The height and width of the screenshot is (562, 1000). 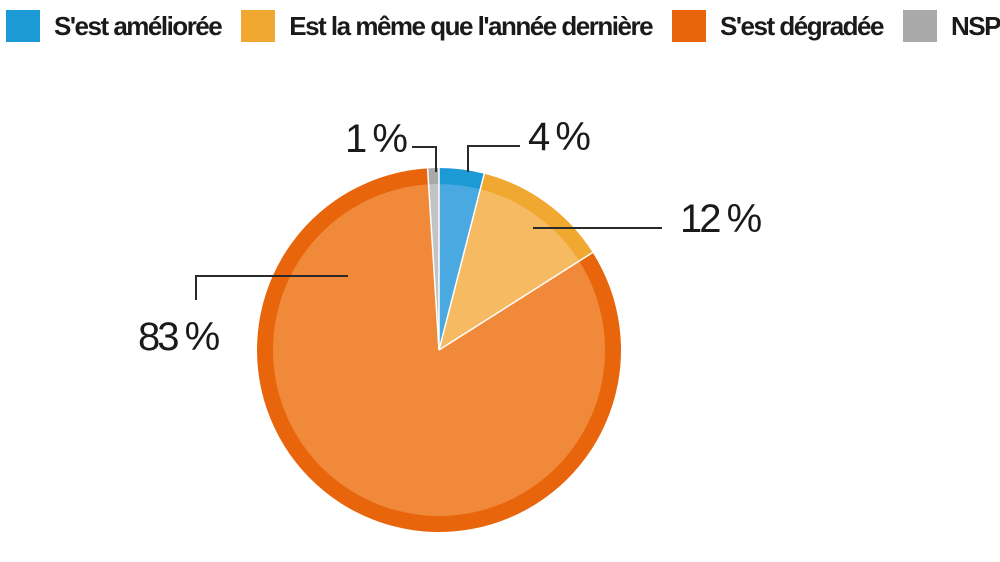 I want to click on leader-line-degradee, so click(x=271, y=287).